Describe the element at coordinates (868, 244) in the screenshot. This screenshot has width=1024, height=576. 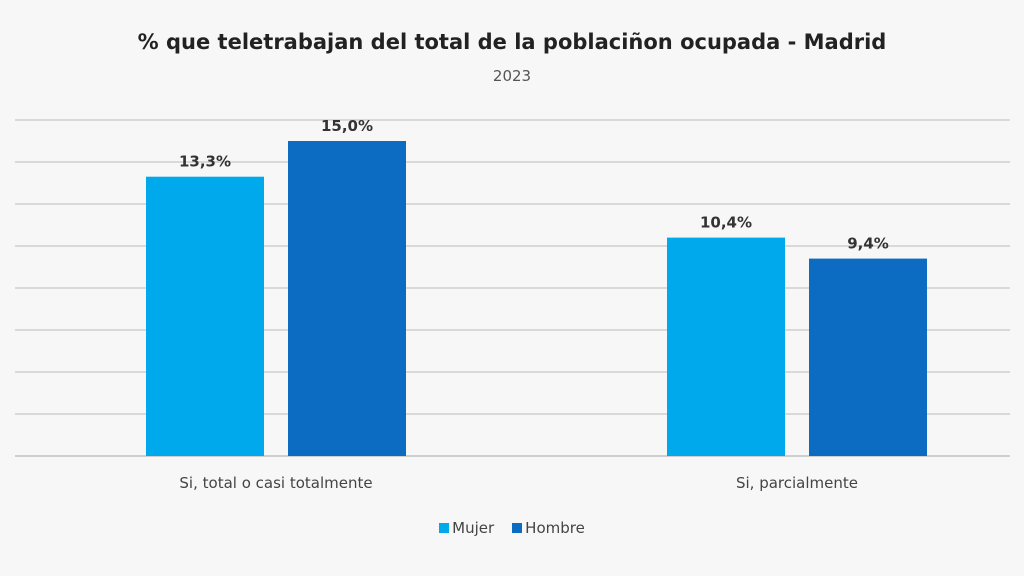
I see `data-label: 9,4%` at that location.